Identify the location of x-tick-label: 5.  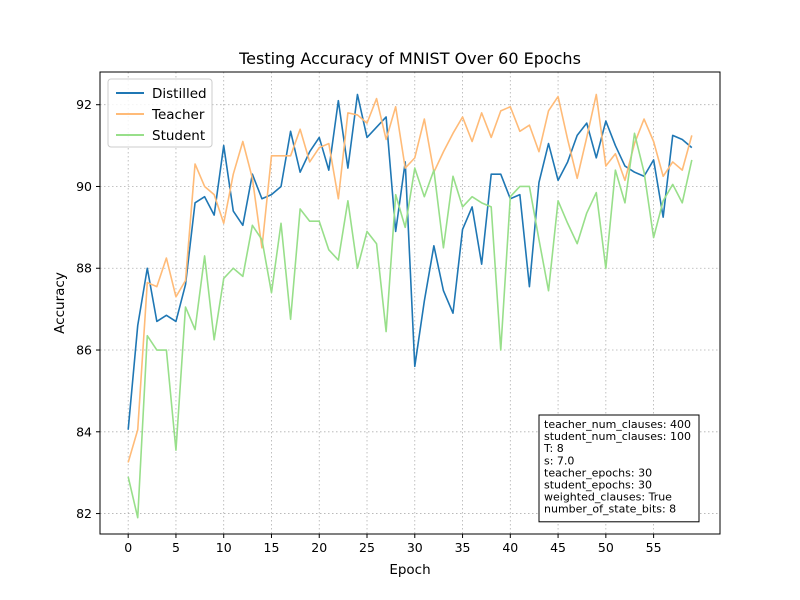
(176, 547).